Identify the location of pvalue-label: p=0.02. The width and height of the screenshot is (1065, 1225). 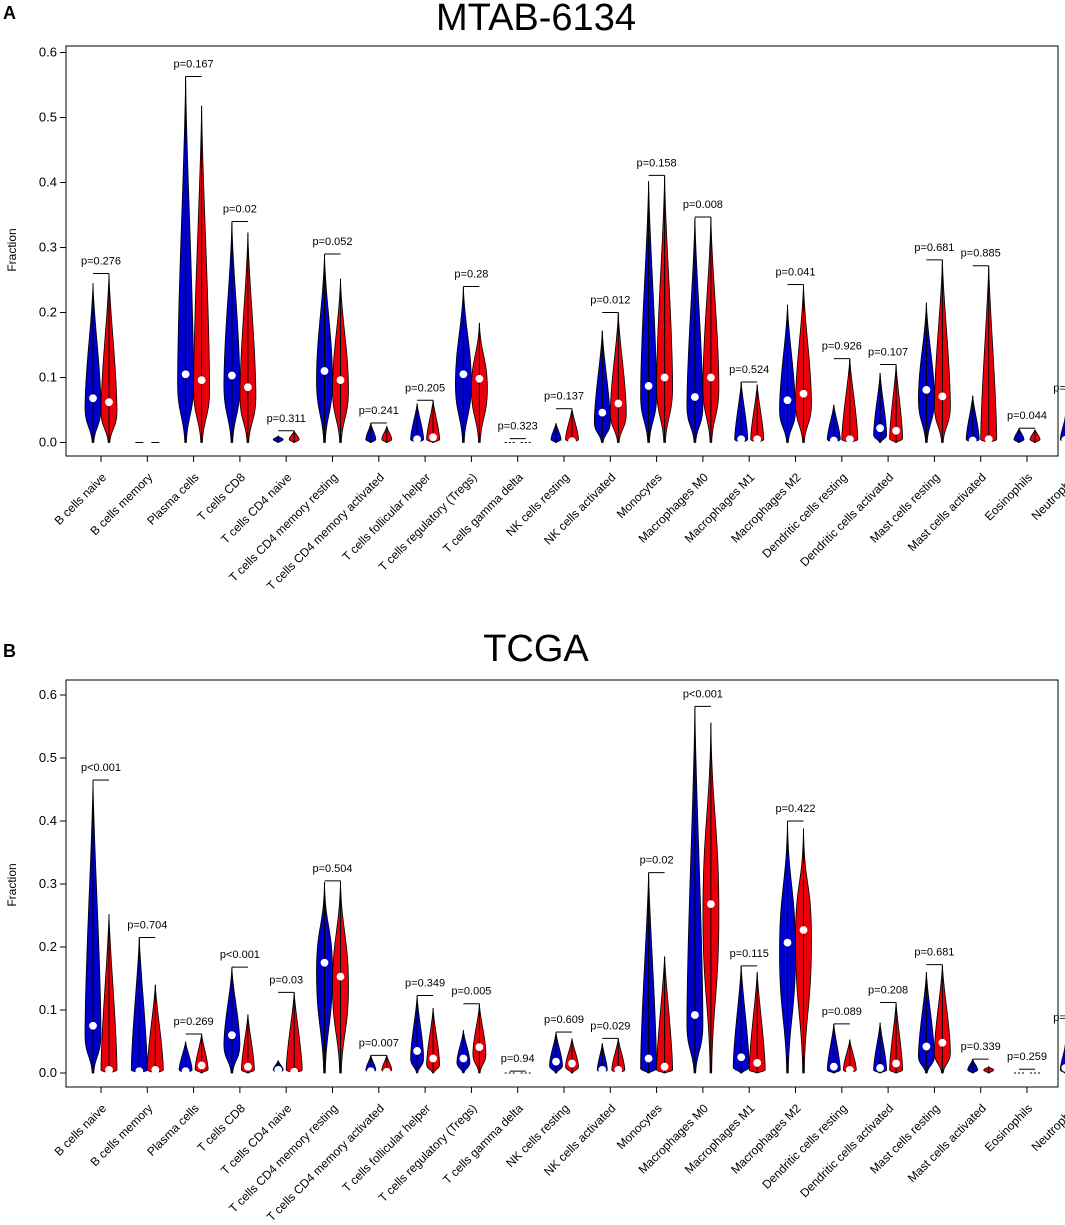
(657, 861).